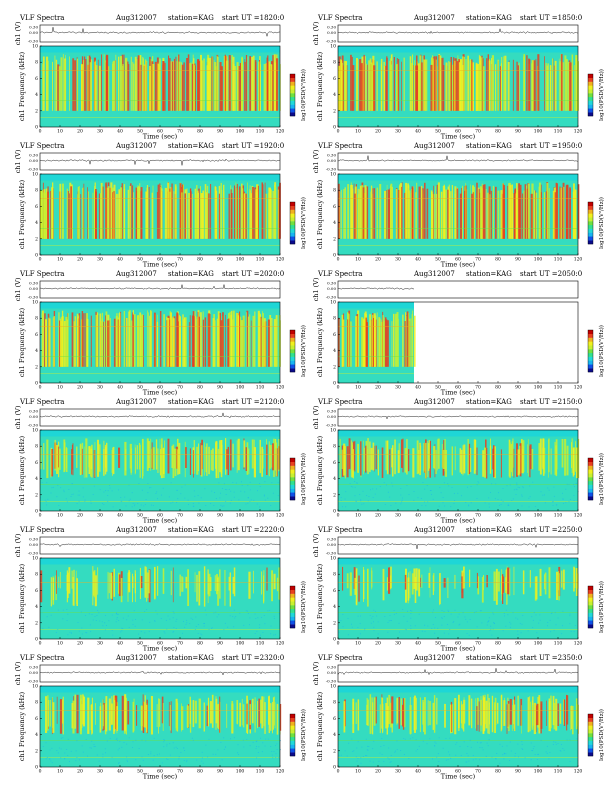 This screenshot has height=792, width=612. What do you see at coordinates (334, 512) in the screenshot?
I see `y-tick-label: 0` at bounding box center [334, 512].